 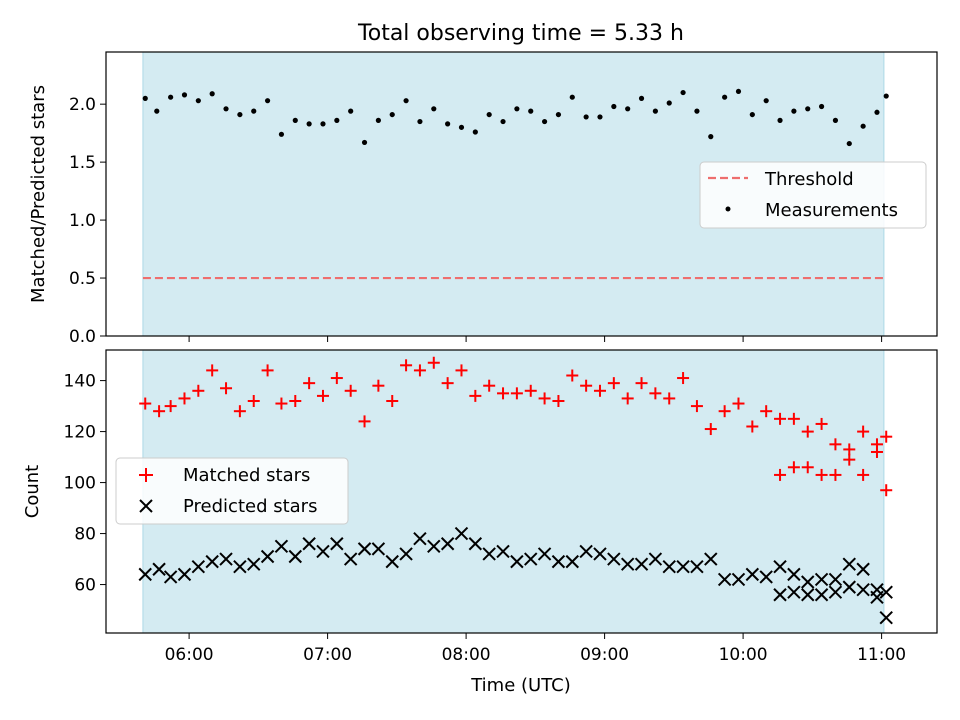 I want to click on count-legend: Matched stars Predicted stars, so click(x=232, y=491).